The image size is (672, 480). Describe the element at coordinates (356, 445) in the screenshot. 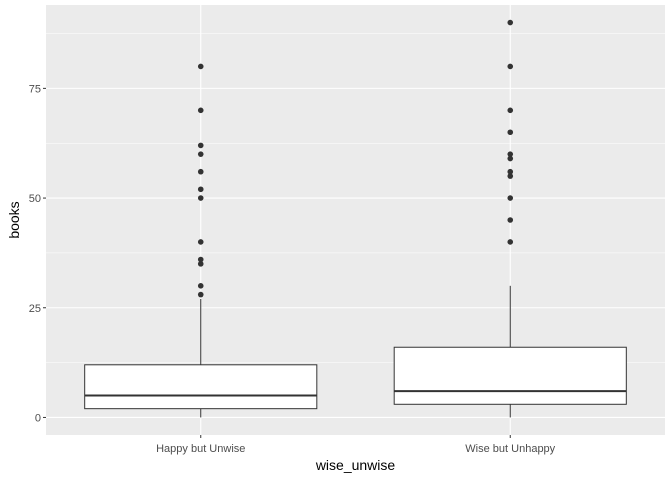

I see `x-axis-ticks: Happy but Unwise Wise but Unhappy` at that location.